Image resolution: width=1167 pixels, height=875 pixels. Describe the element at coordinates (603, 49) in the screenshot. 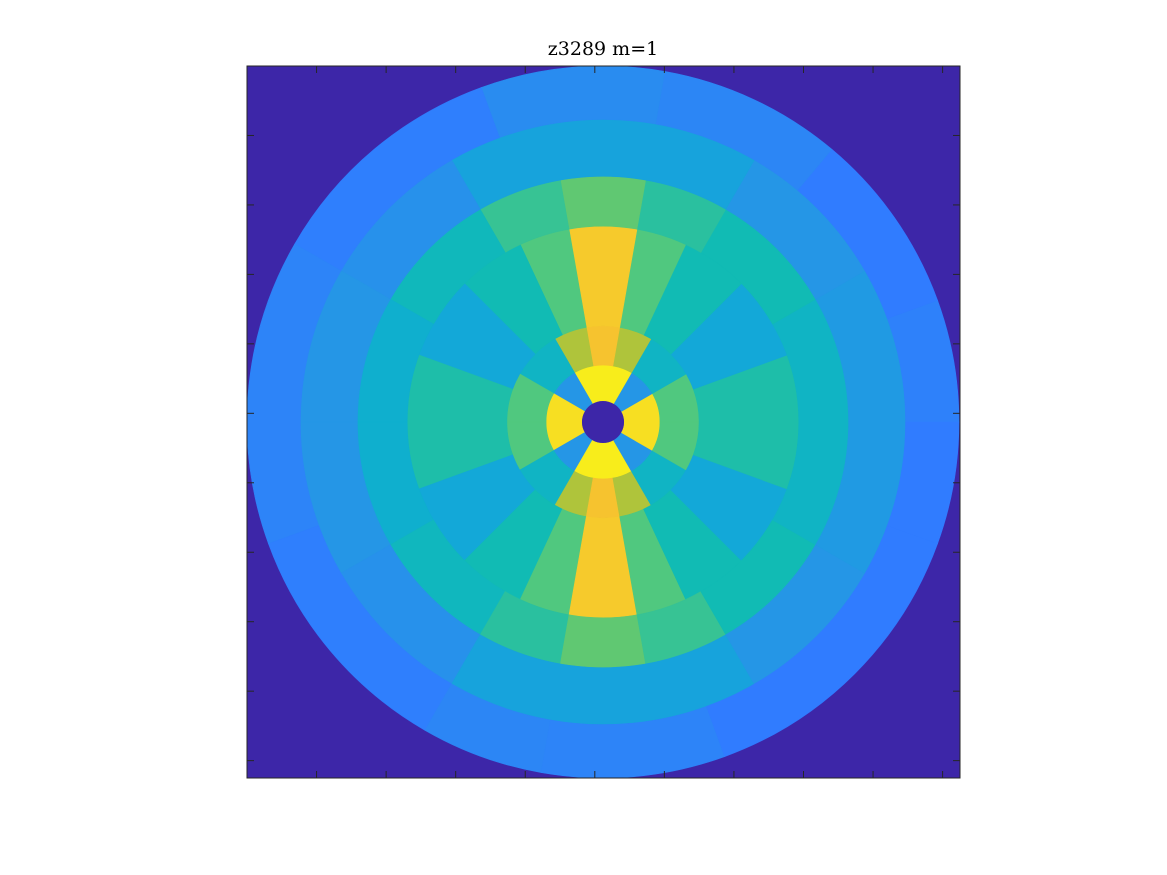

I see `chart-title: z3289 m=1` at that location.